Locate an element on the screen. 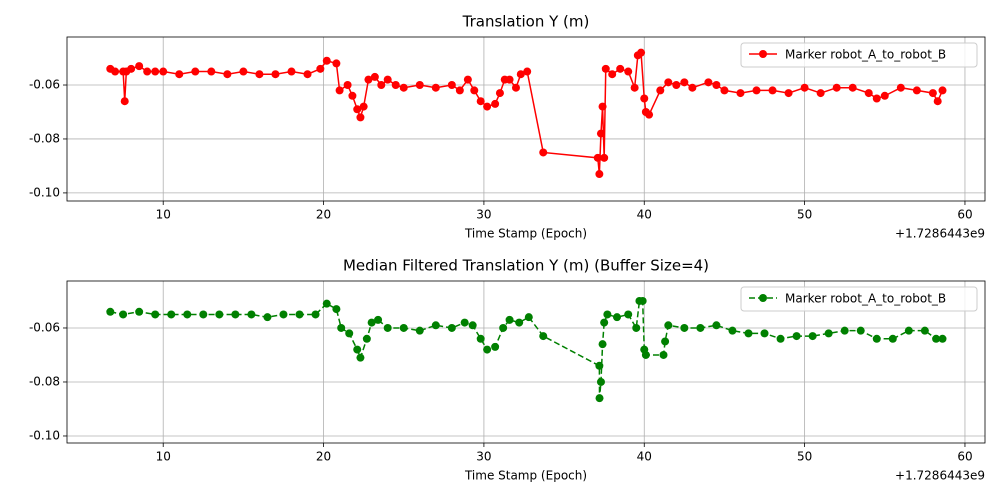 This screenshot has width=1000, height=500. x-offset-label: +1.7286443e9 is located at coordinates (940, 234).